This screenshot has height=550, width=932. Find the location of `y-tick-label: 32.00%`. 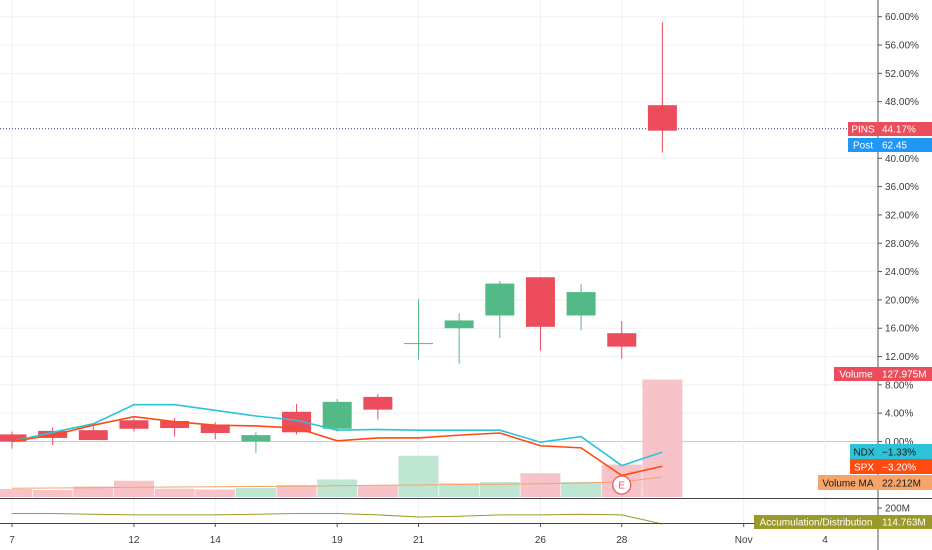

y-tick-label: 32.00% is located at coordinates (902, 215).